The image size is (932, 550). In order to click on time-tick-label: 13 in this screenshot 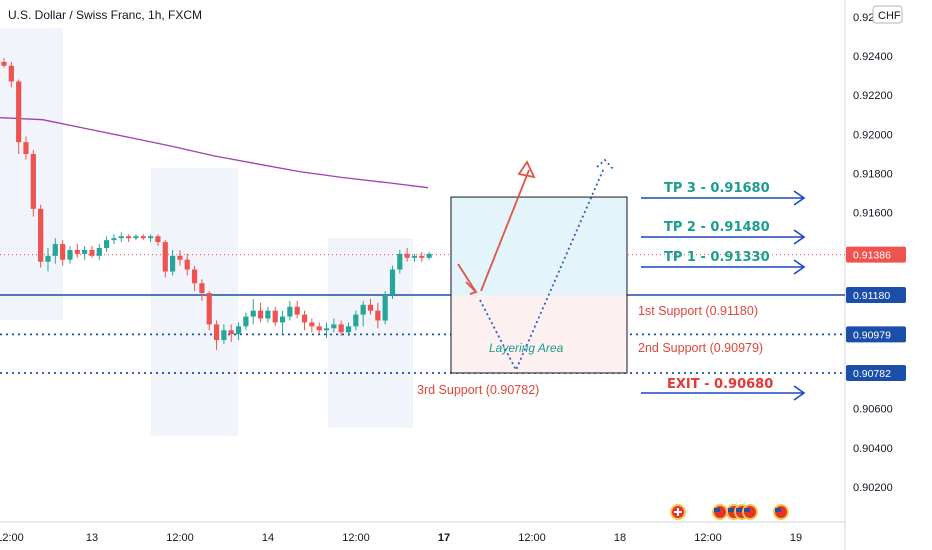, I will do `click(92, 538)`.